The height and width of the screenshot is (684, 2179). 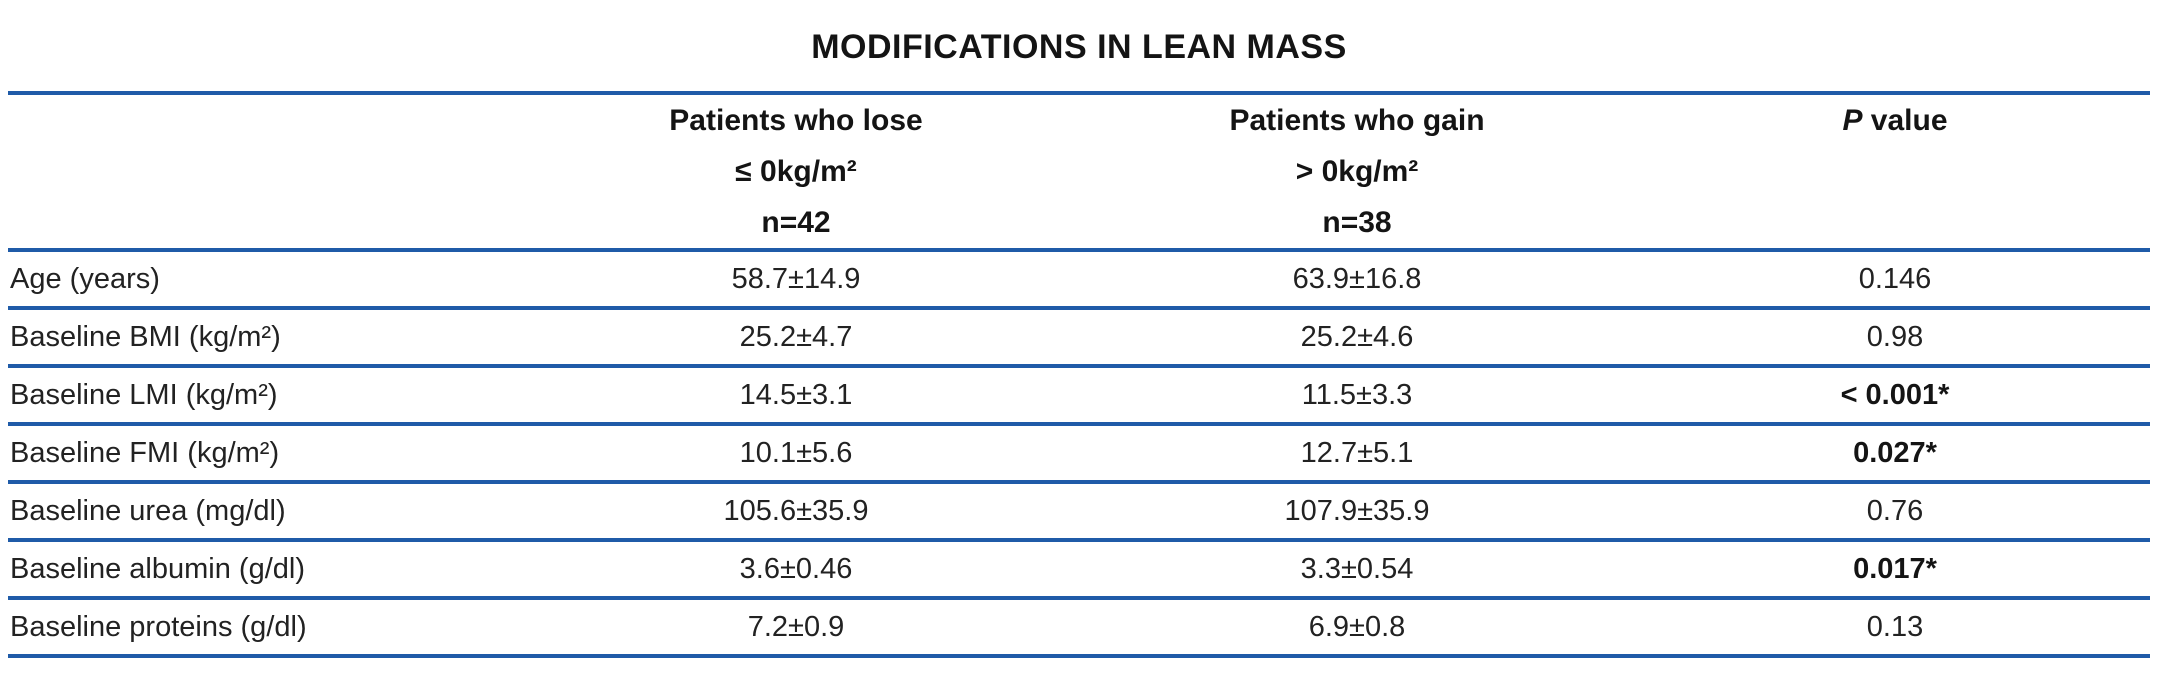 I want to click on header-lose-line2: ≤ 0kg/m², so click(x=796, y=171).